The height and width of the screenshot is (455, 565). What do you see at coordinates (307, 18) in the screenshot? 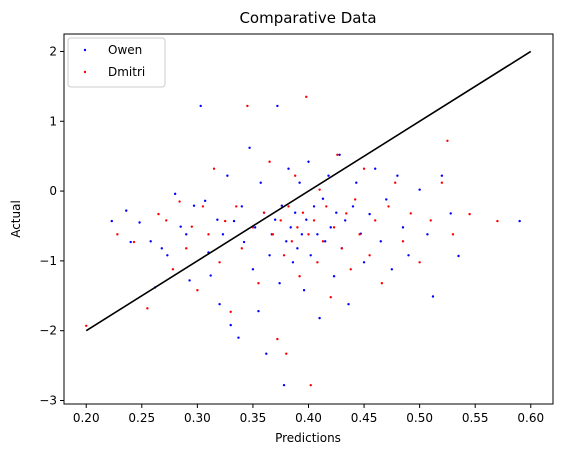
I see `chart-title: Comparative Data` at bounding box center [307, 18].